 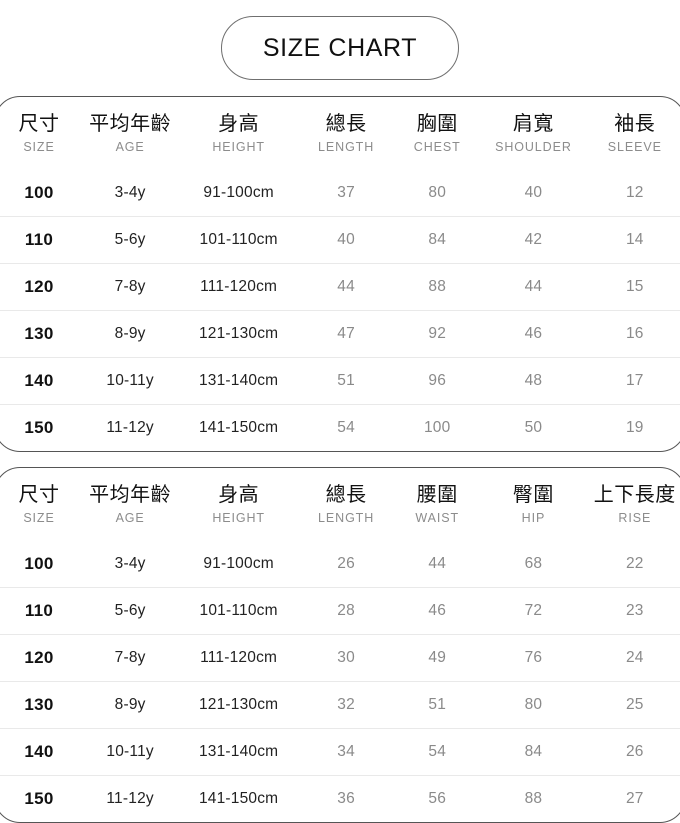 What do you see at coordinates (533, 427) in the screenshot?
I see `cell-shoulder: 50` at bounding box center [533, 427].